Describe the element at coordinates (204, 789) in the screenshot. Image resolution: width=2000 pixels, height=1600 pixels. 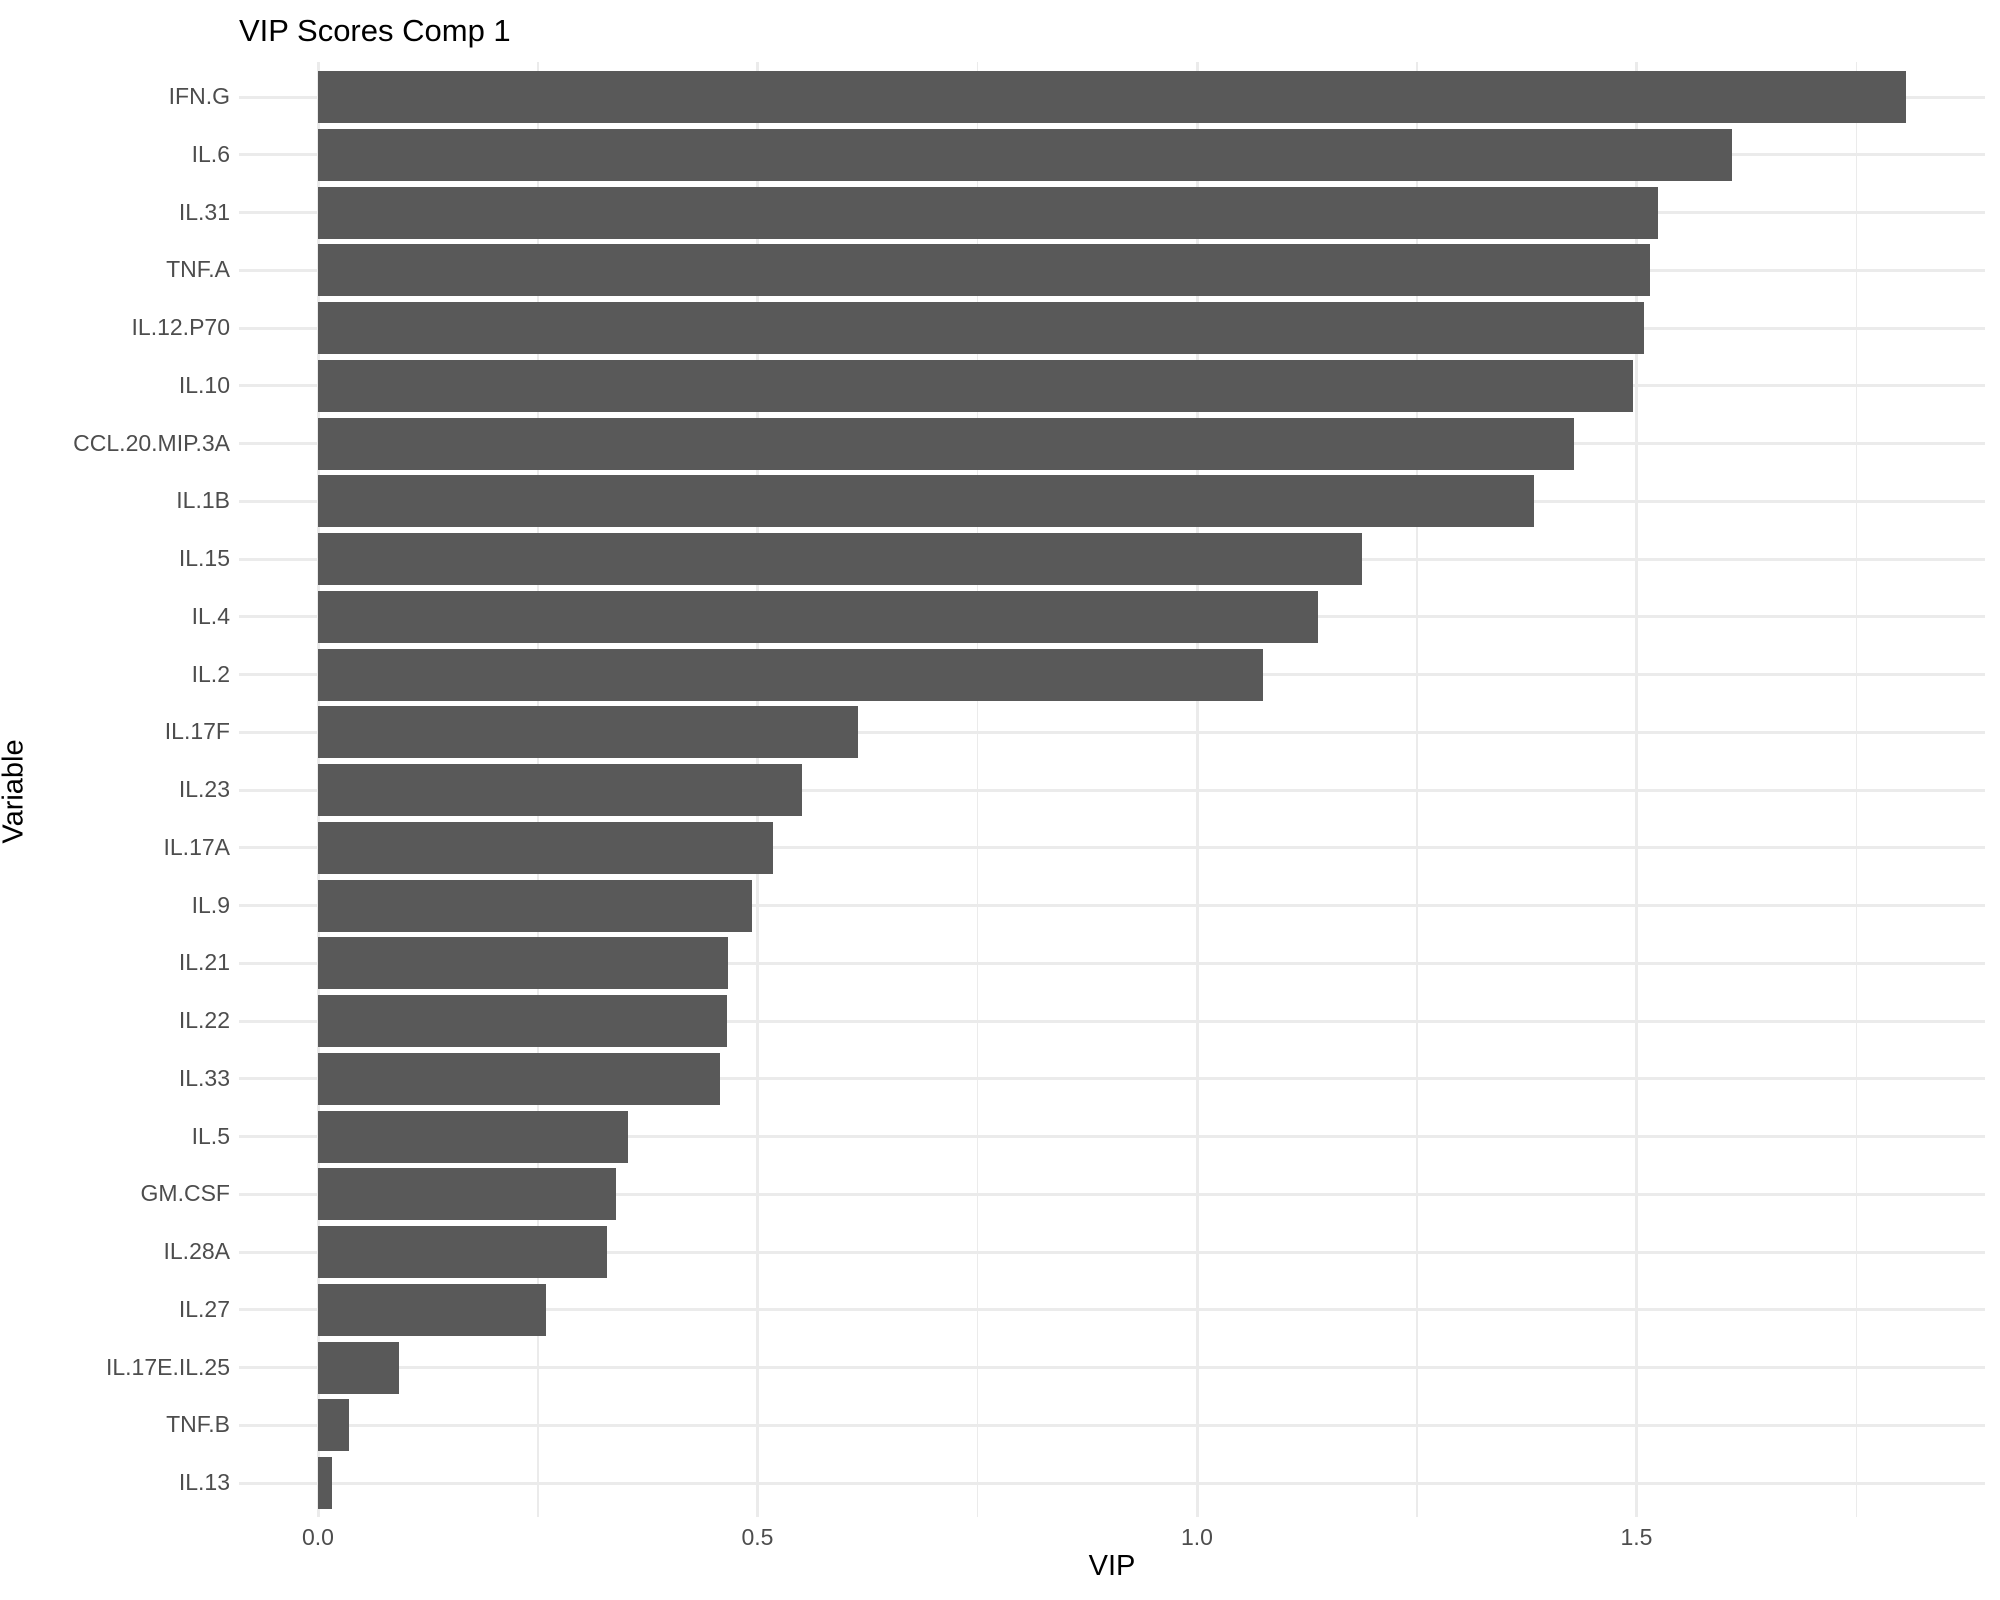
I see `y-tick-label-IL.23: IL.23` at that location.